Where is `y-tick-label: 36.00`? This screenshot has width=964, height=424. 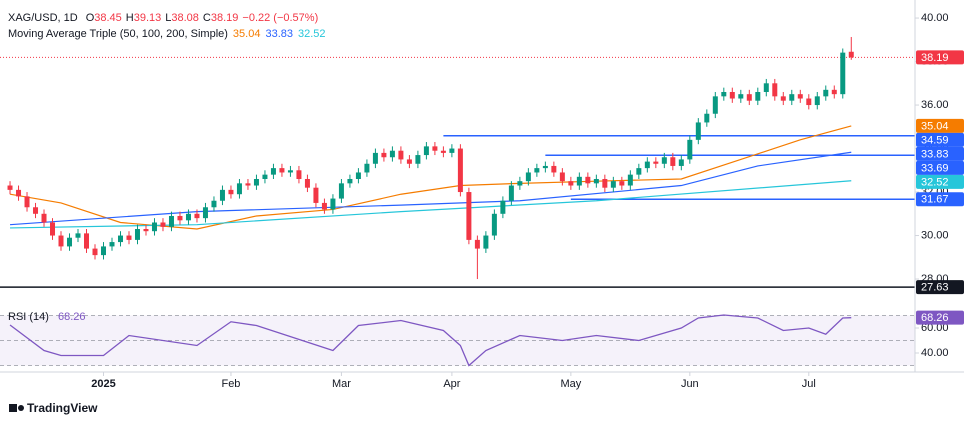
y-tick-label: 36.00 is located at coordinates (935, 105).